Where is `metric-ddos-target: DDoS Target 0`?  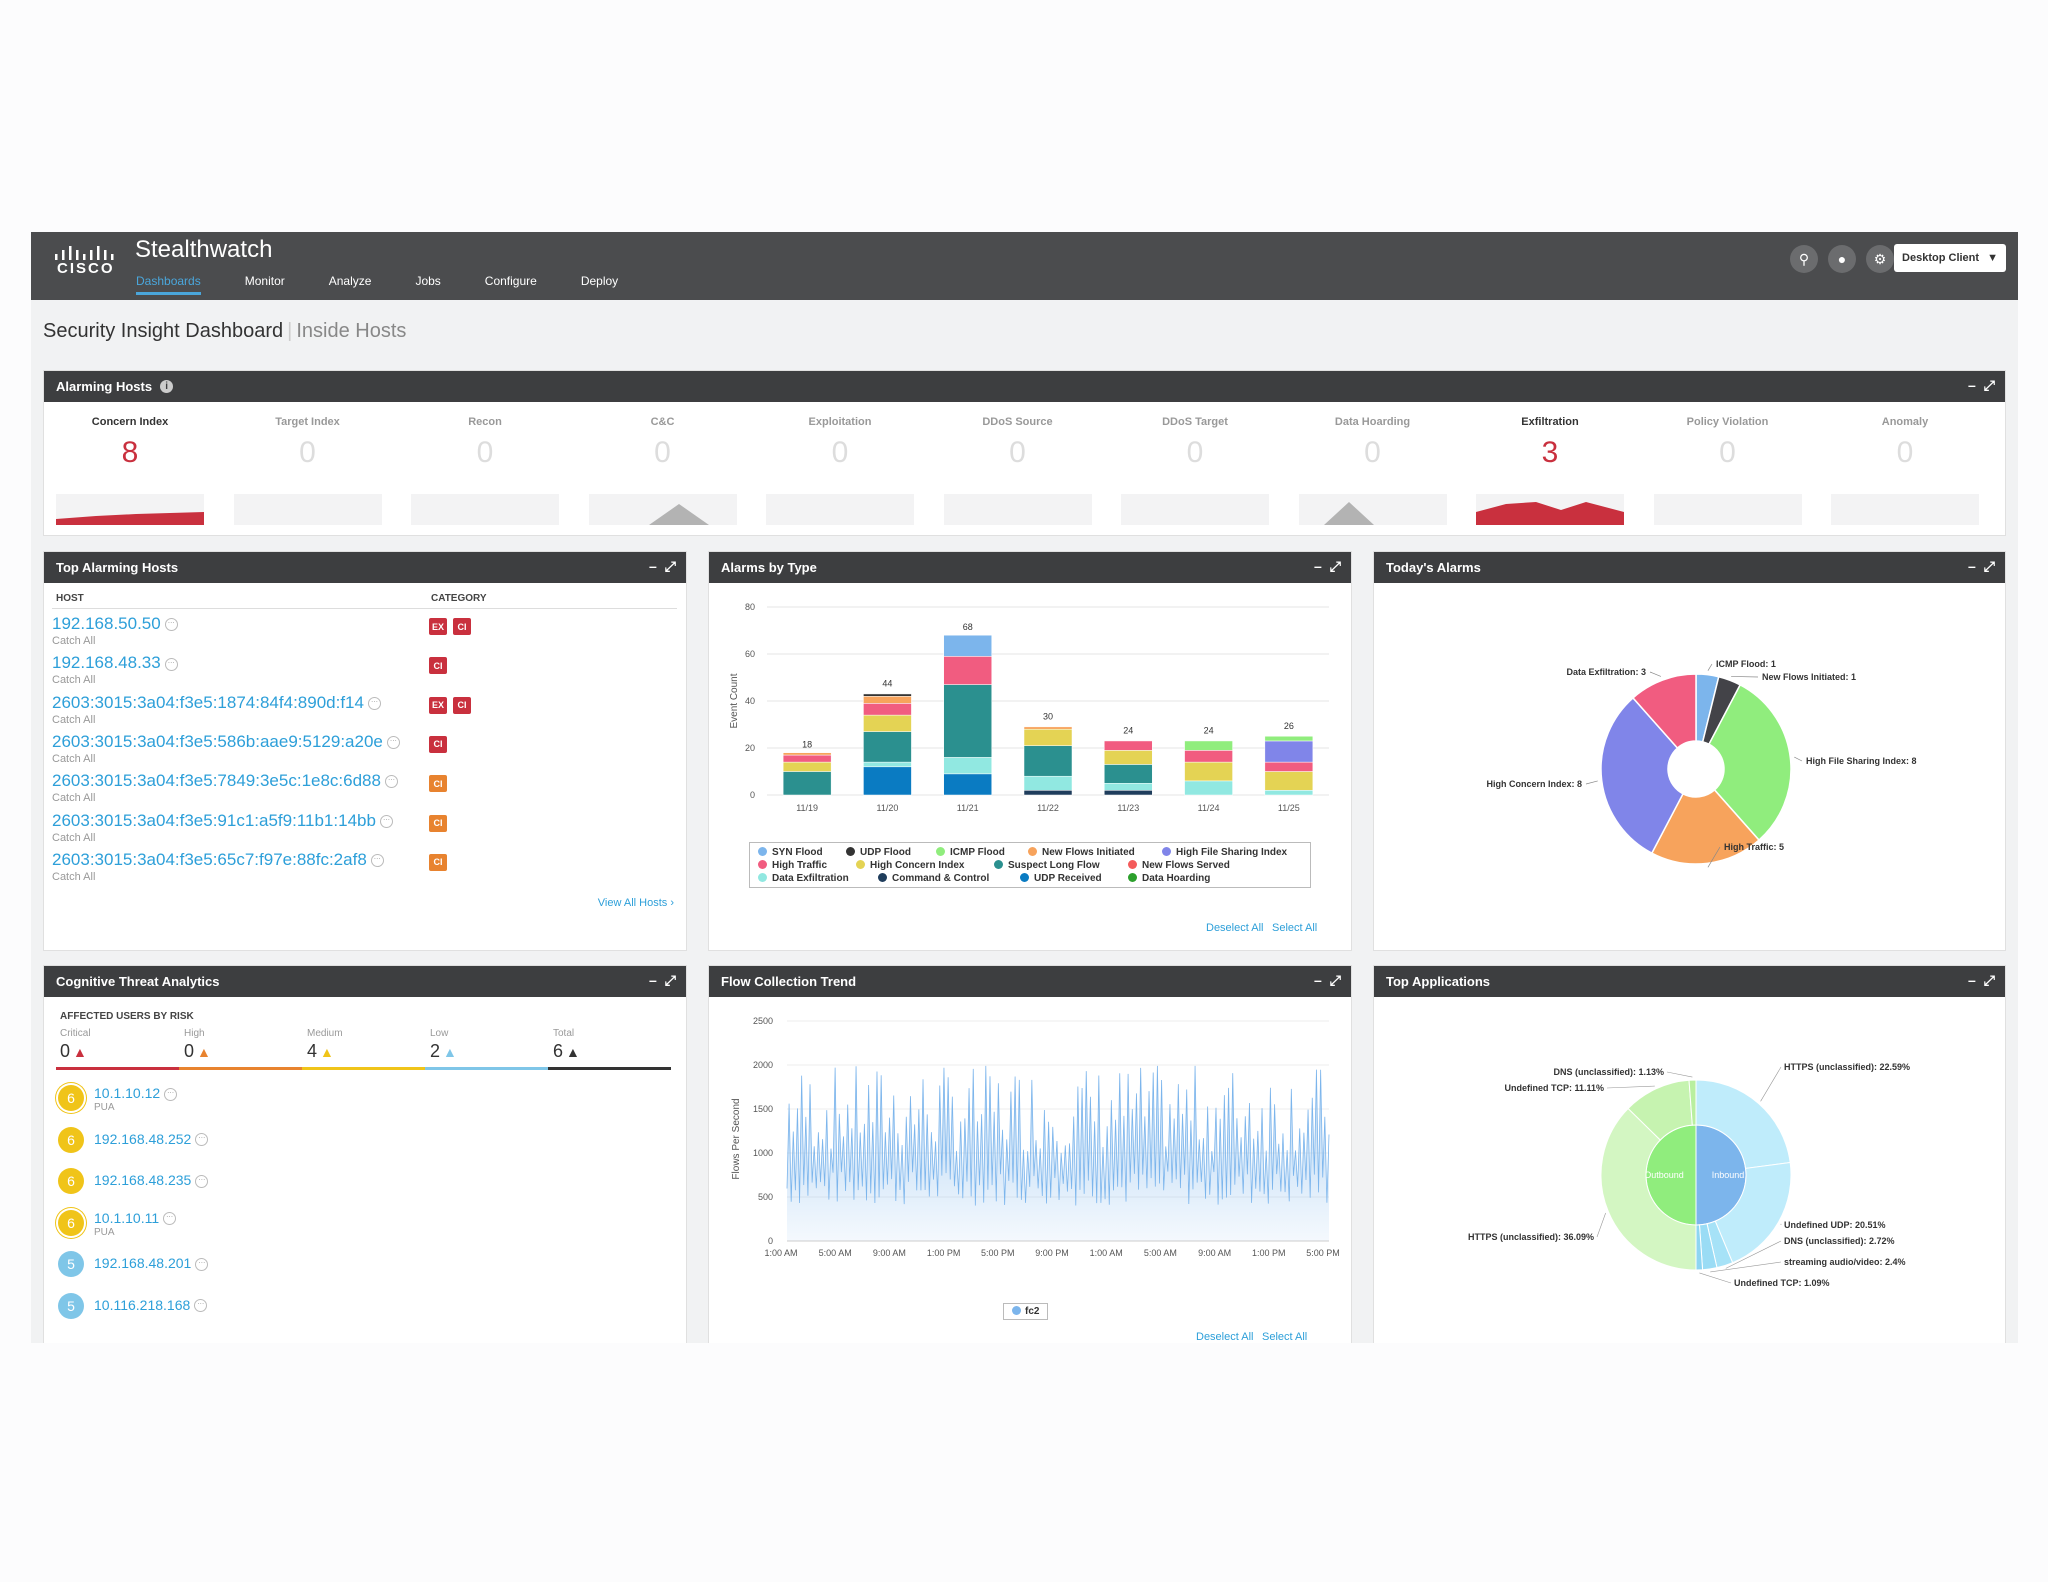 metric-ddos-target: DDoS Target 0 is located at coordinates (1195, 463).